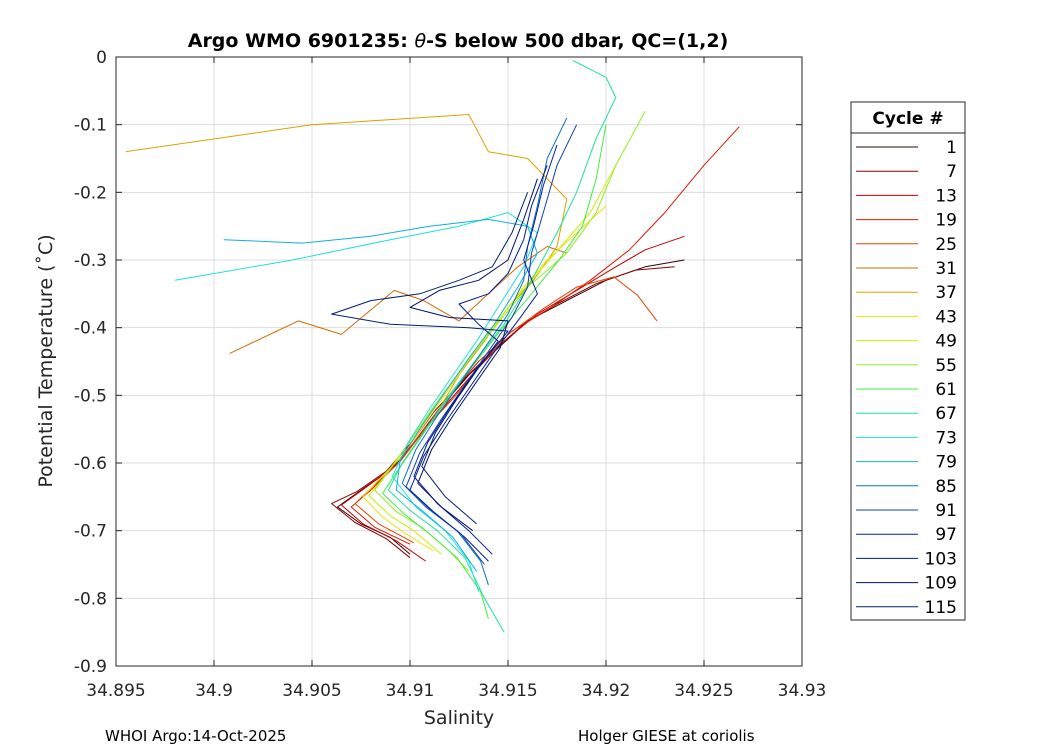  Describe the element at coordinates (420, 41) in the screenshot. I see `title-symbol: θ` at that location.